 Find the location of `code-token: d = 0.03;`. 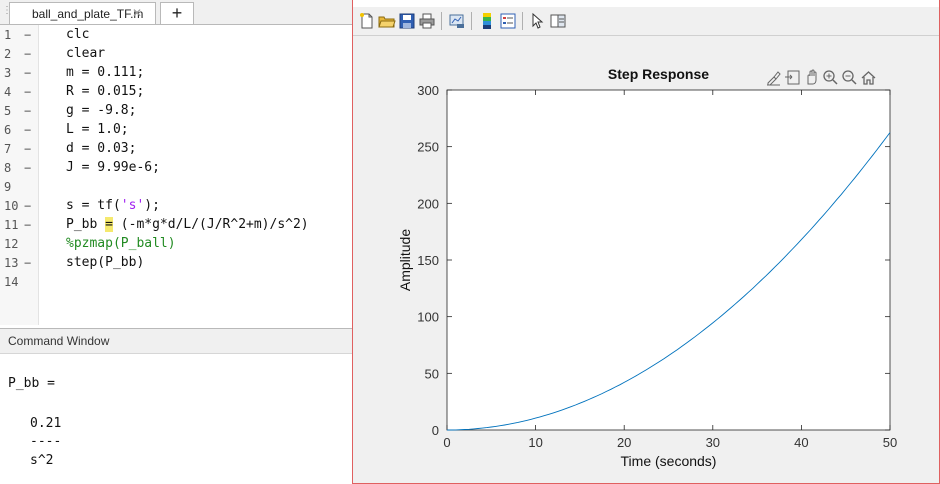

code-token: d = 0.03; is located at coordinates (101, 148).